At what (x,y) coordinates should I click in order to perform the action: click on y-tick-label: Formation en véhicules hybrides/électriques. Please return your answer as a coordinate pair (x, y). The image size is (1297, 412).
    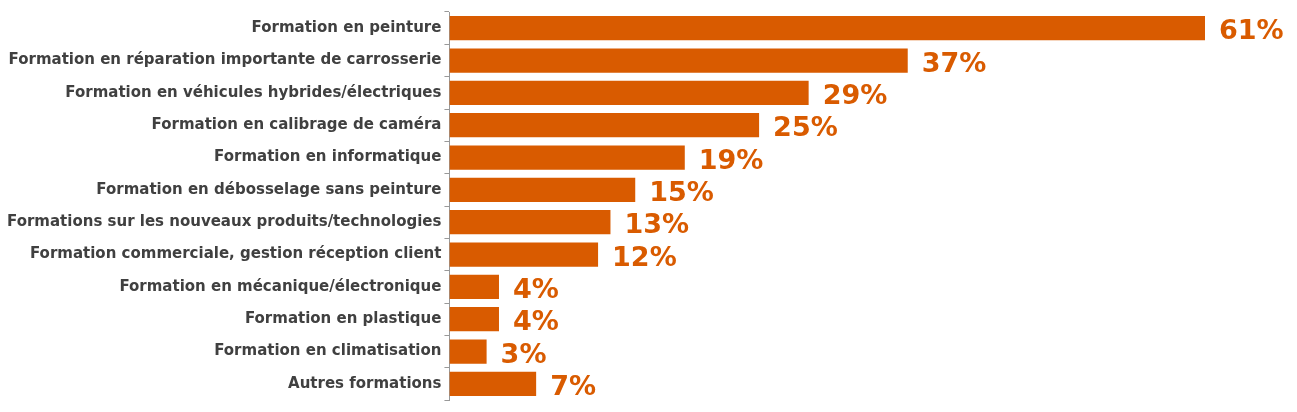
    Looking at the image, I should click on (253, 91).